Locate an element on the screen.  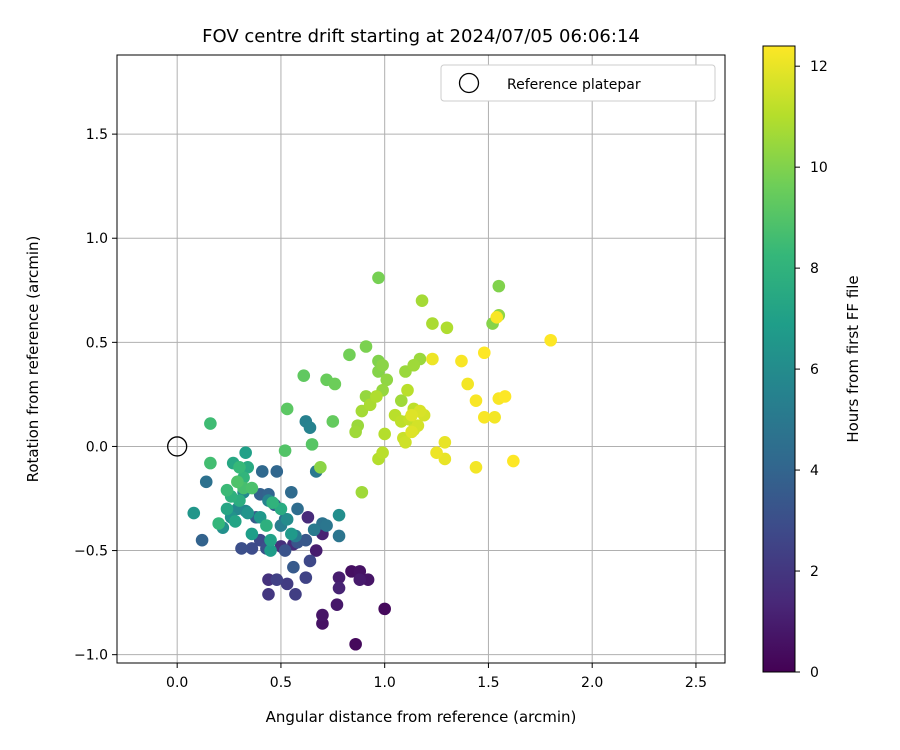
legend: Reference platepar is located at coordinates (578, 83).